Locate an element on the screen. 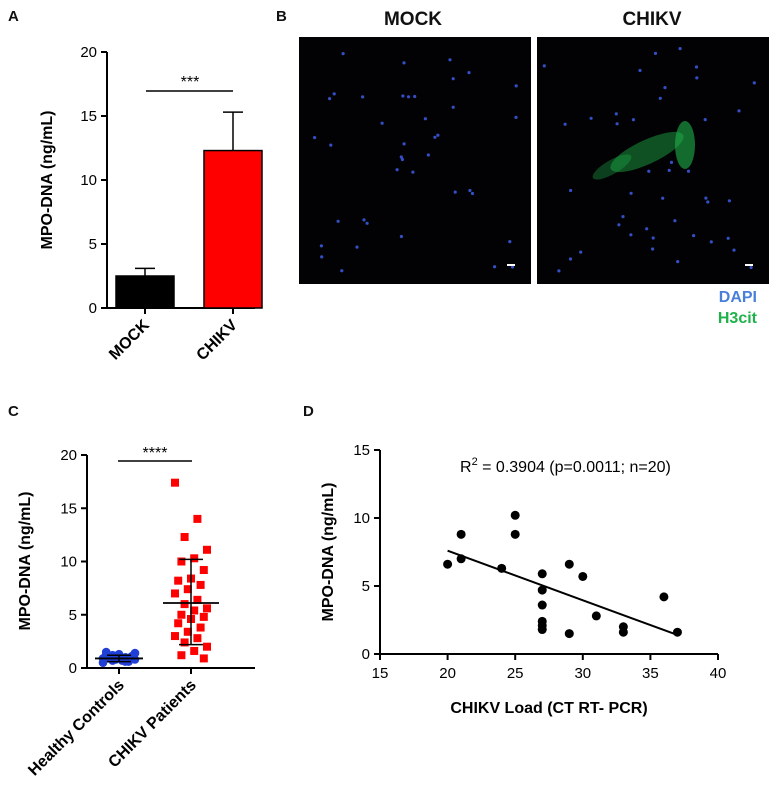  x-tick-label: 30 is located at coordinates (582, 673).